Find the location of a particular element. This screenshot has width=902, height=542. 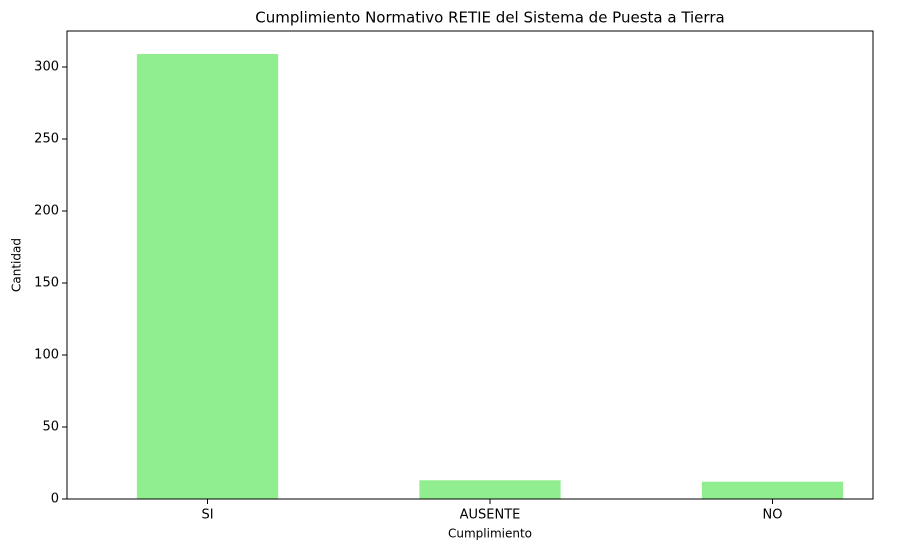

y-tick-label: 50 is located at coordinates (50, 427).